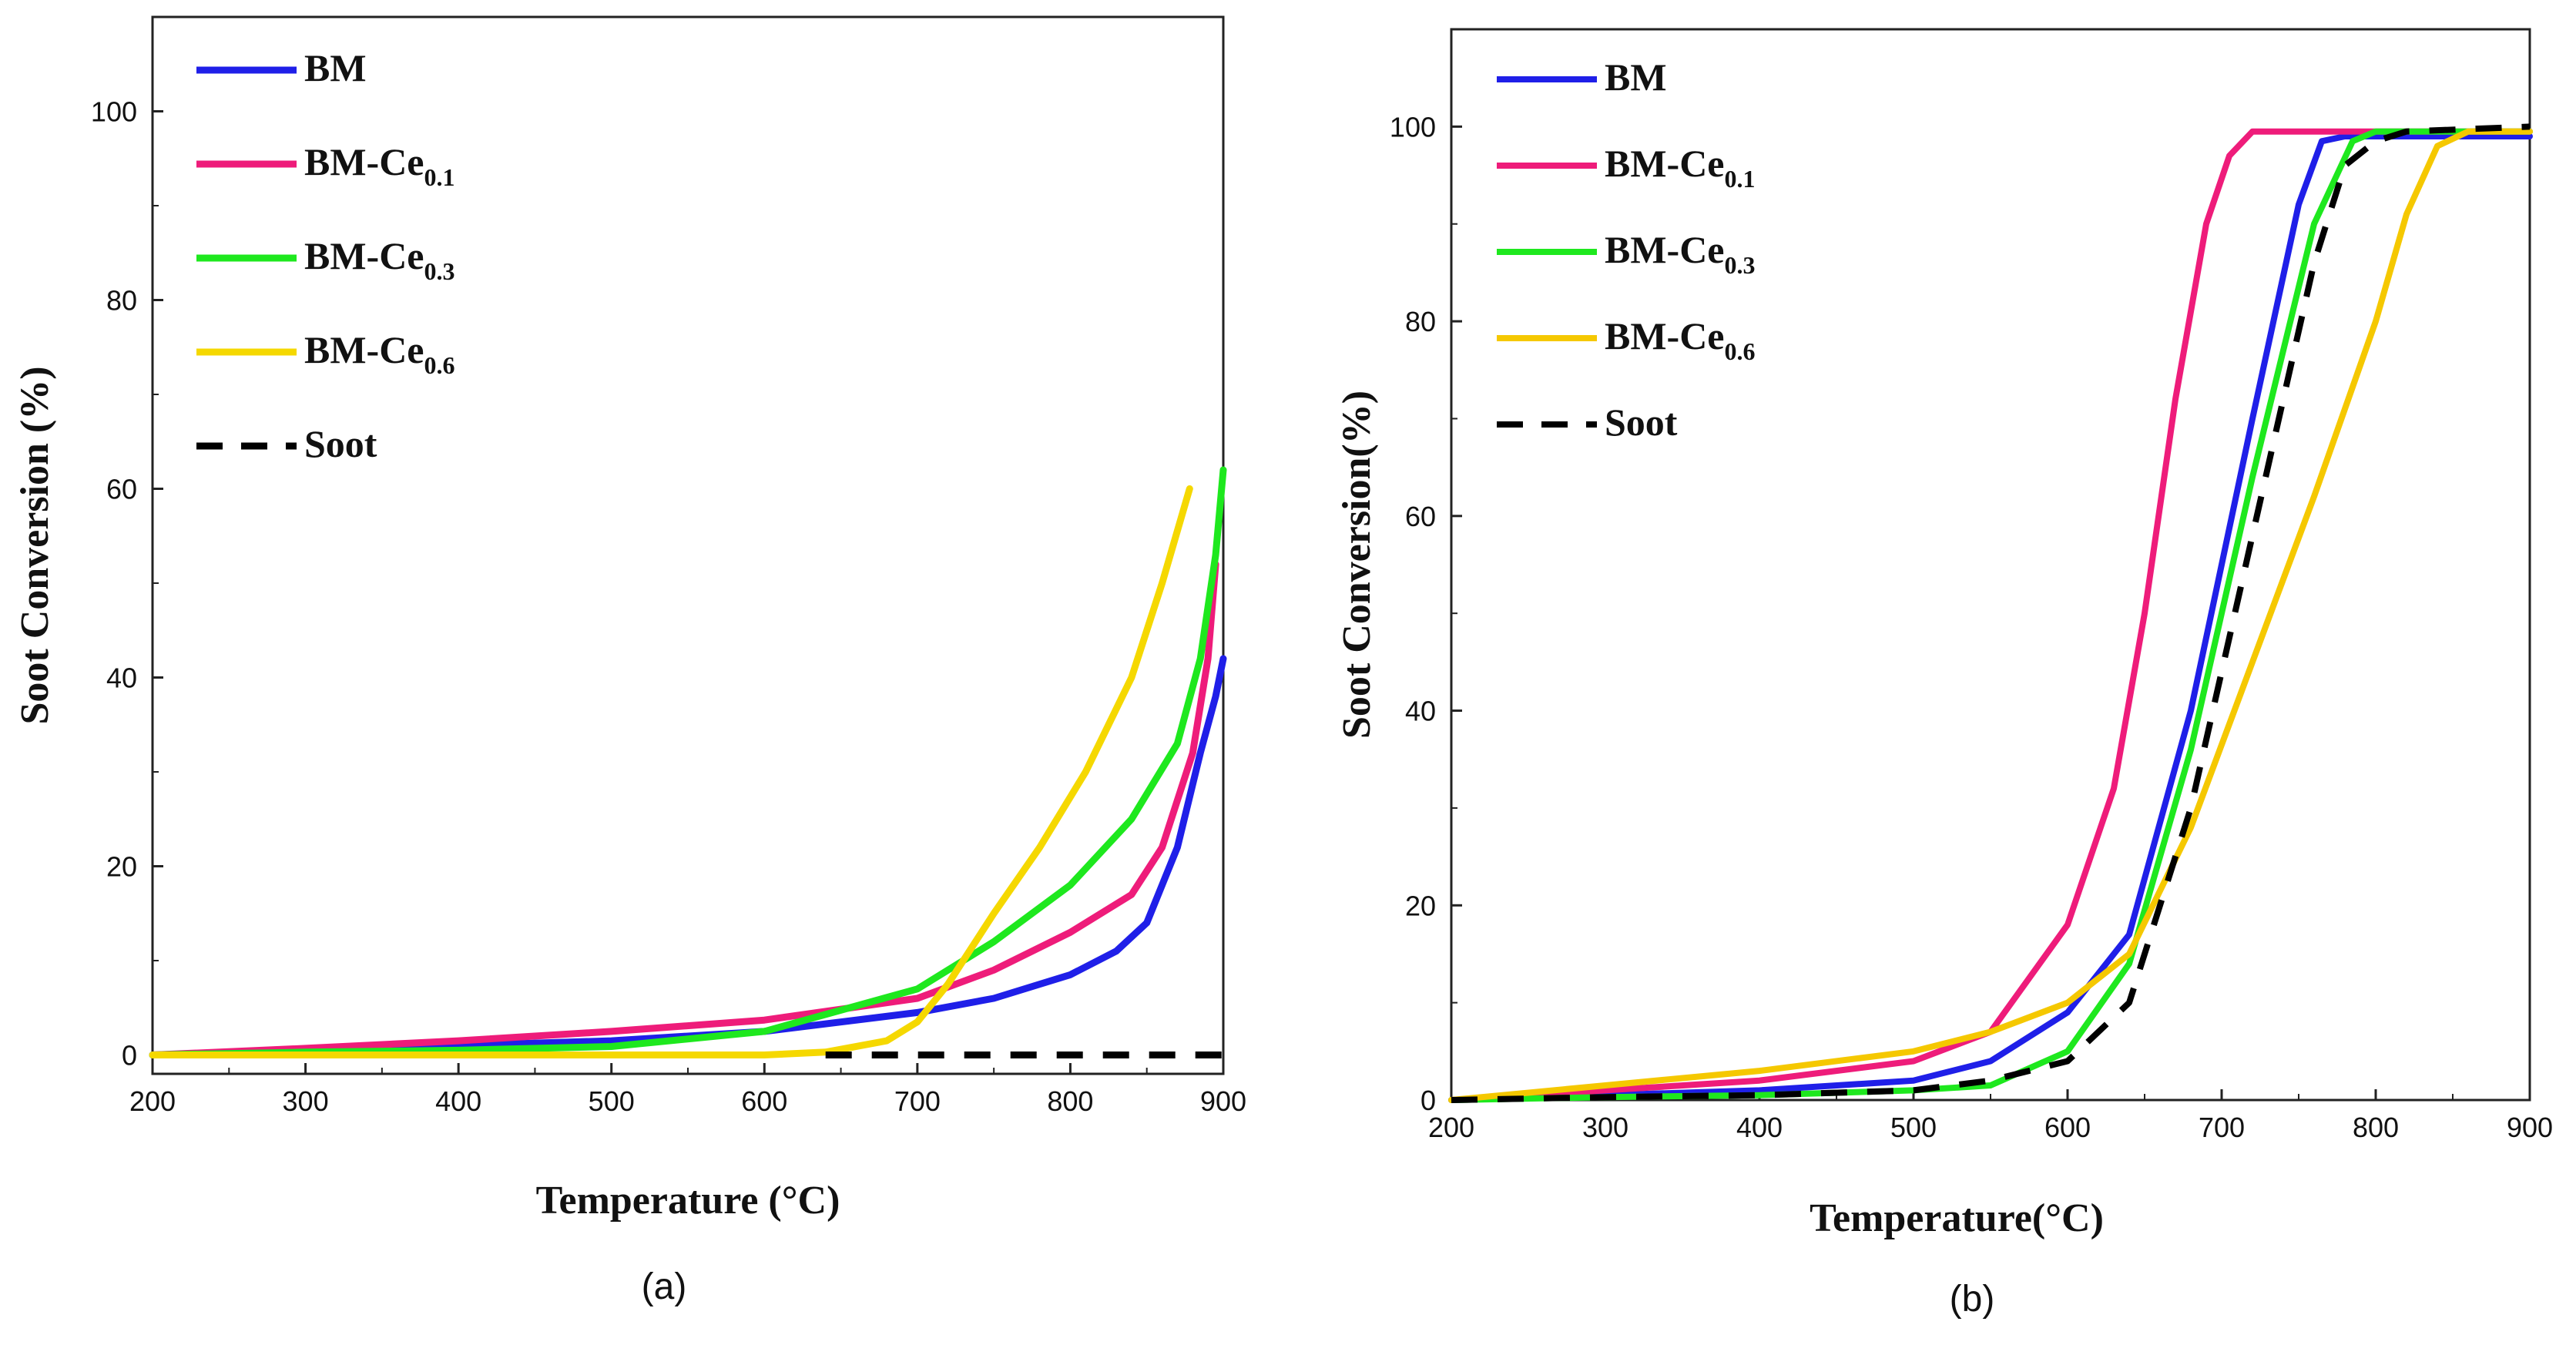 The height and width of the screenshot is (1345, 2576). Describe the element at coordinates (664, 1287) in the screenshot. I see `panel-label-a: (a)` at that location.